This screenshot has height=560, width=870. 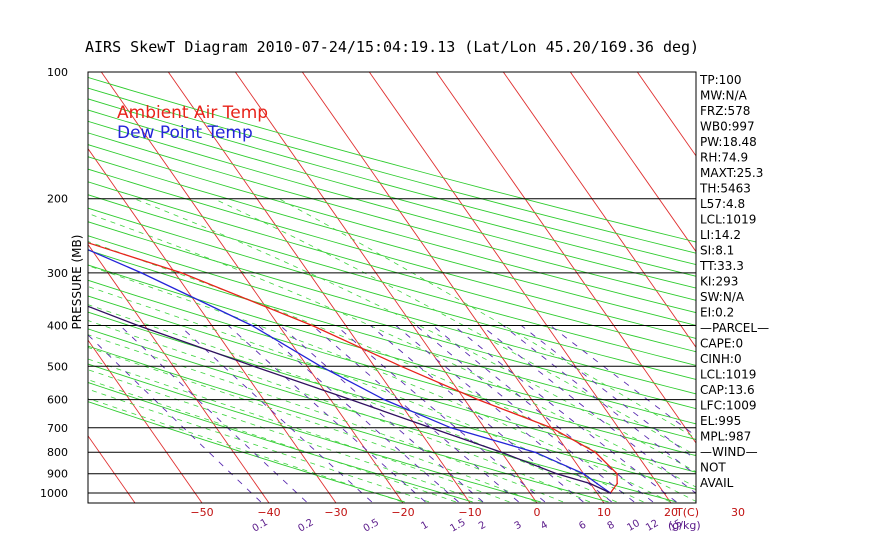 I want to click on index-entry: WB0:997, so click(x=727, y=127).